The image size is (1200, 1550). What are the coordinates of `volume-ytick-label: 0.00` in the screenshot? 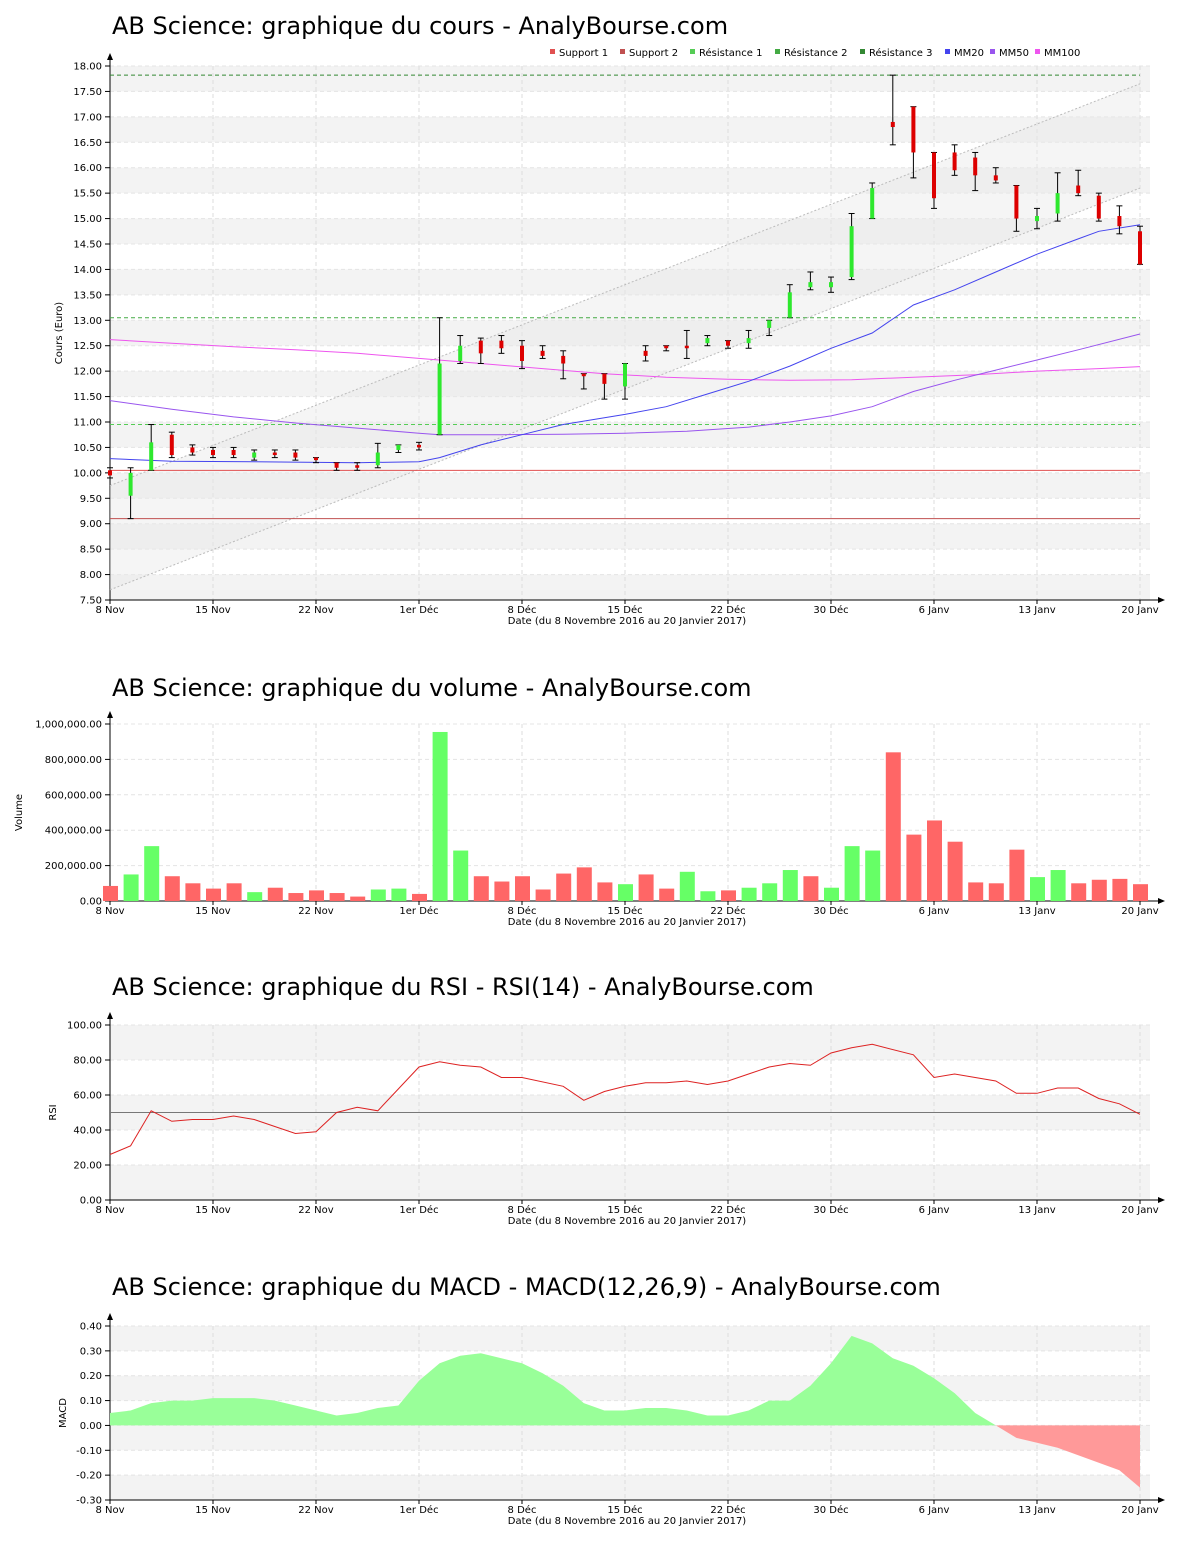 It's located at (91, 902).